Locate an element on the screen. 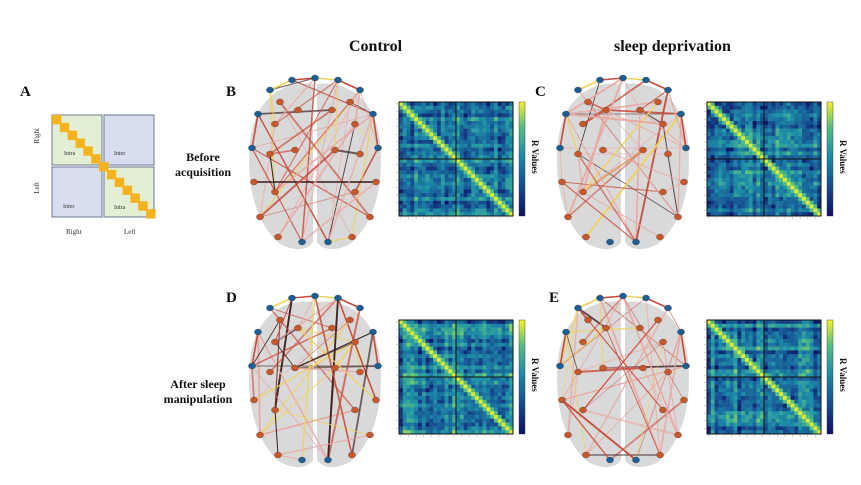 This screenshot has width=861, height=485. electrode-node-orange is located at coordinates (663, 342).